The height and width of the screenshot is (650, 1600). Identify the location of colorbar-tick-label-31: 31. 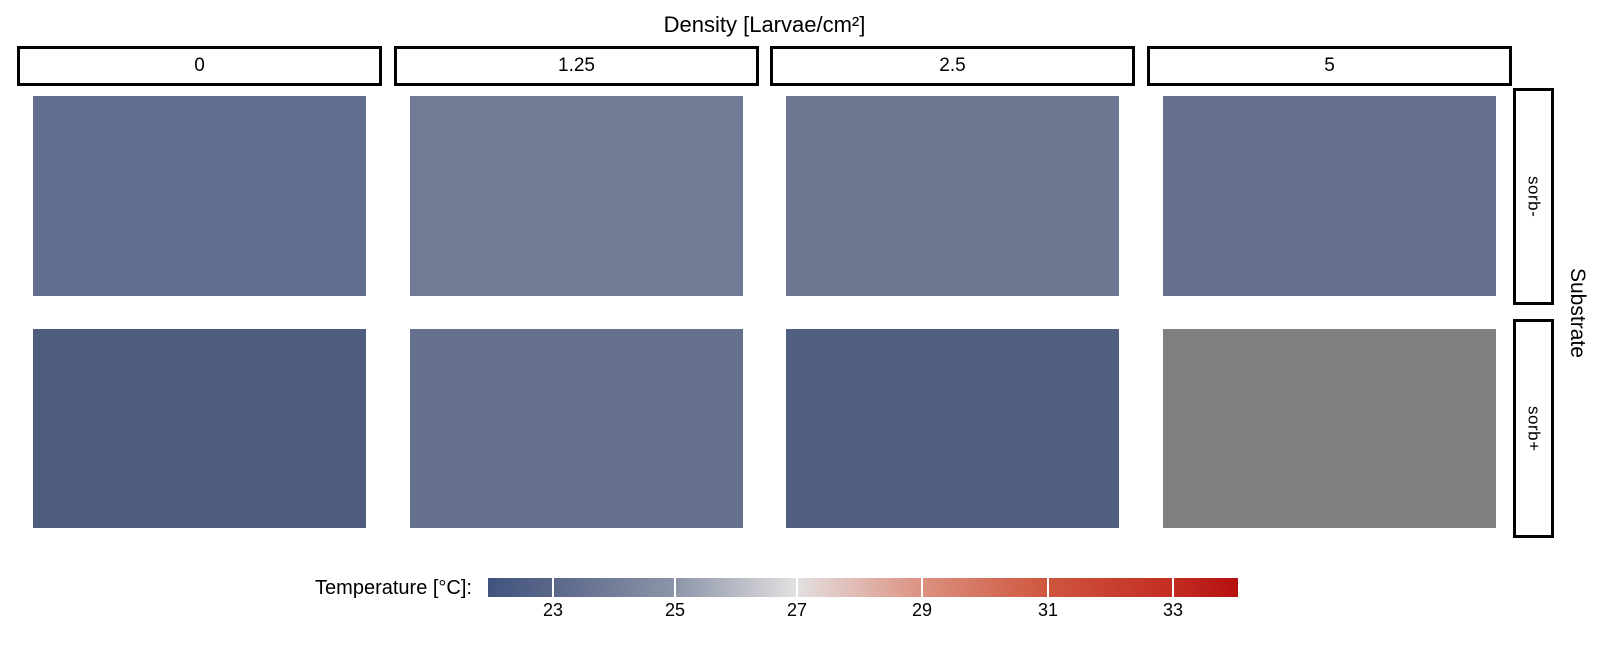
(1048, 610).